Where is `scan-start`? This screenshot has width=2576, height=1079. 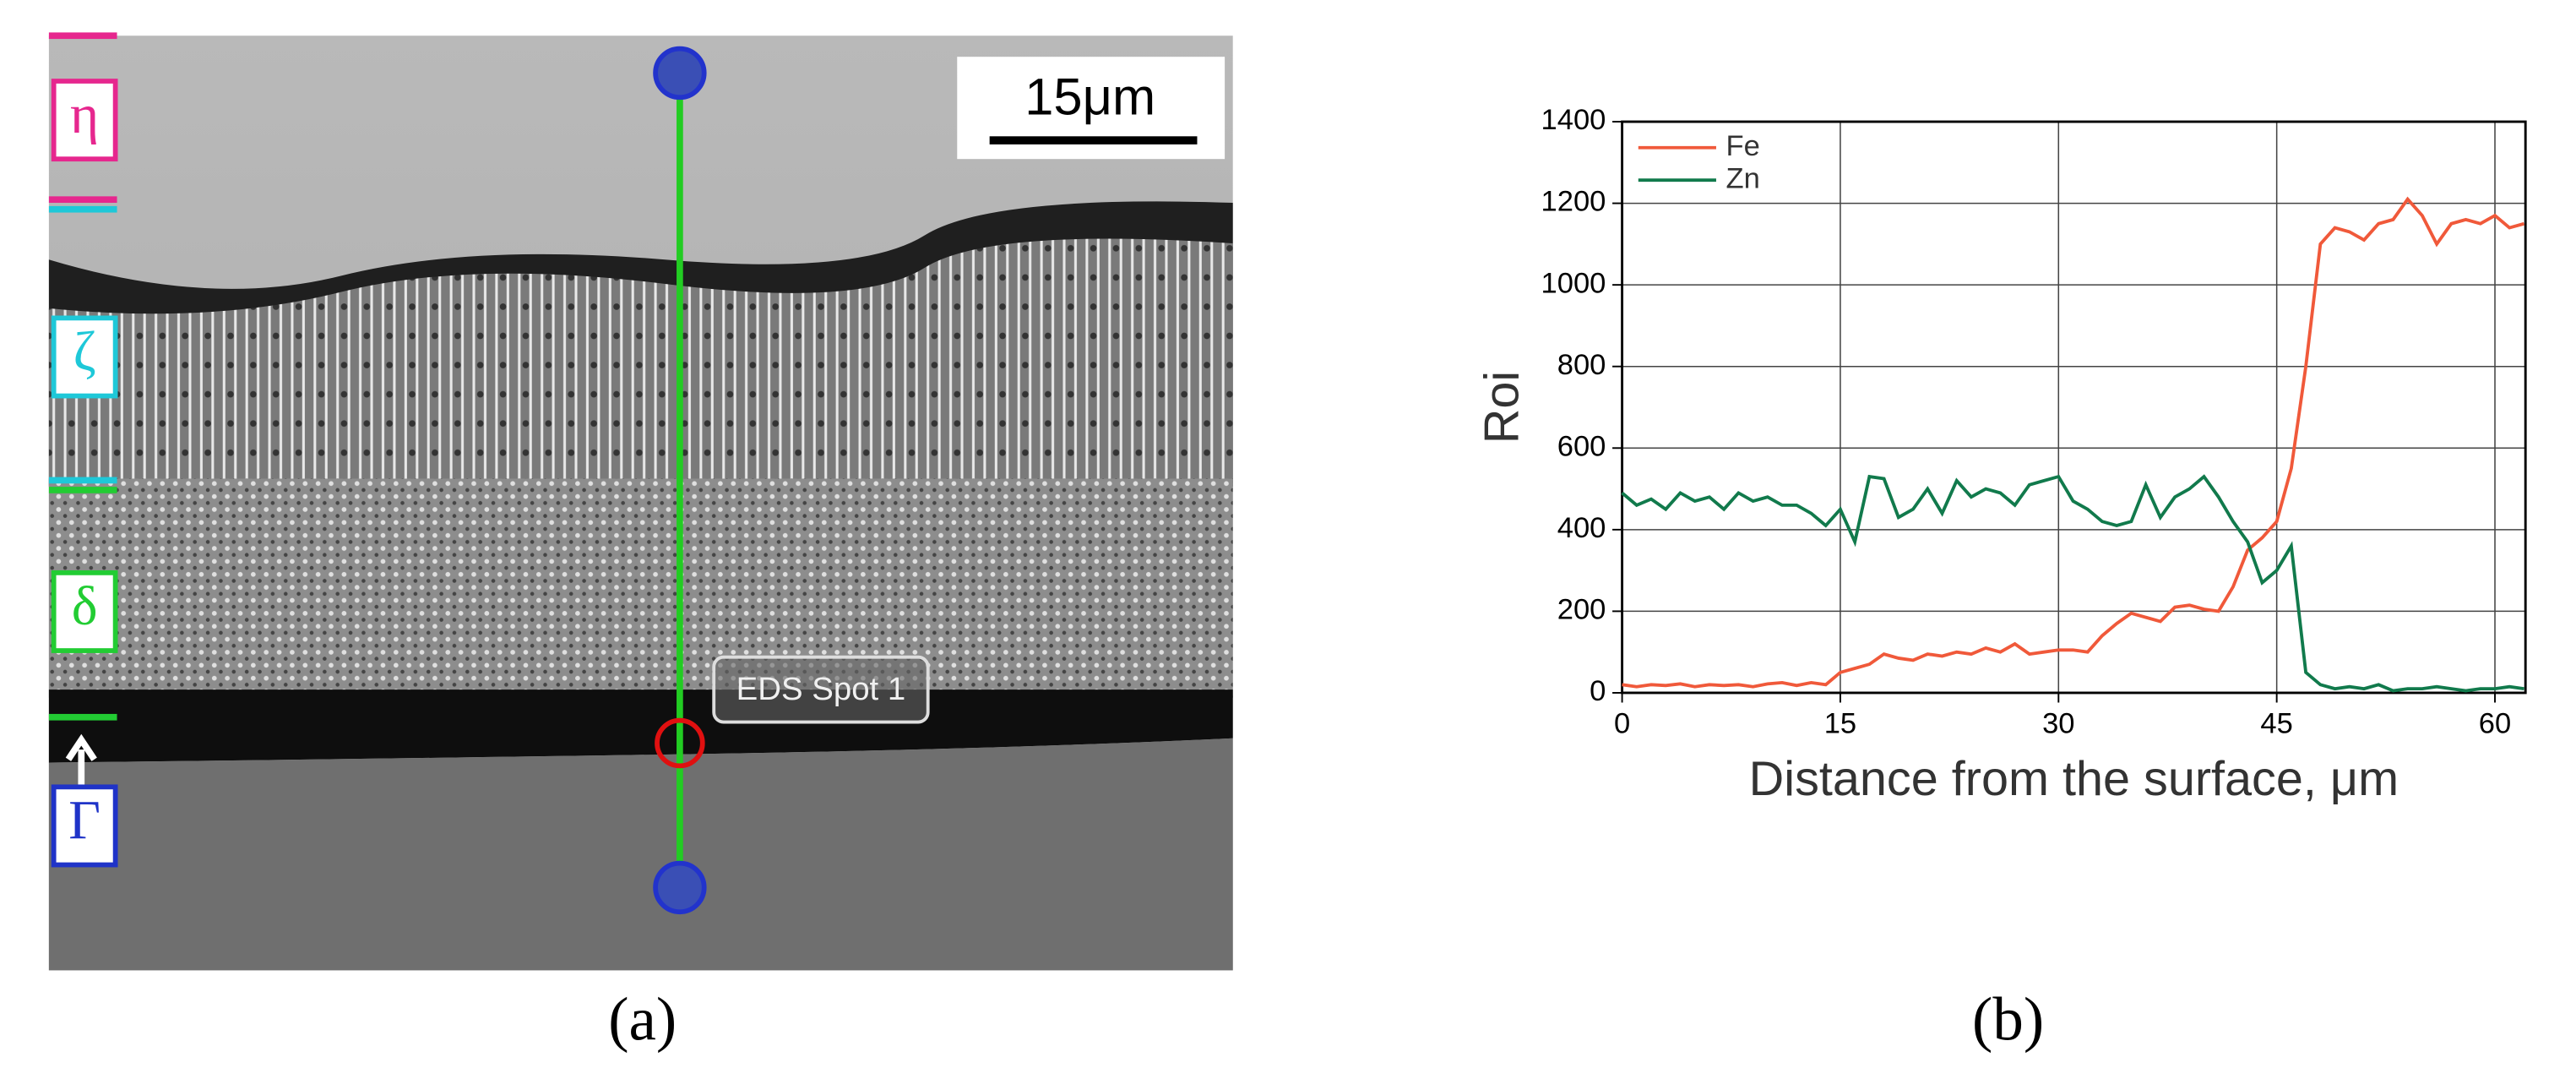 scan-start is located at coordinates (680, 74).